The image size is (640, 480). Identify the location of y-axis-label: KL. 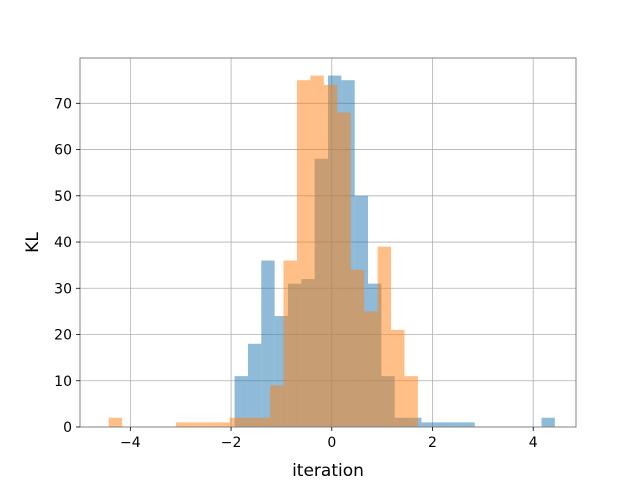
(33, 242).